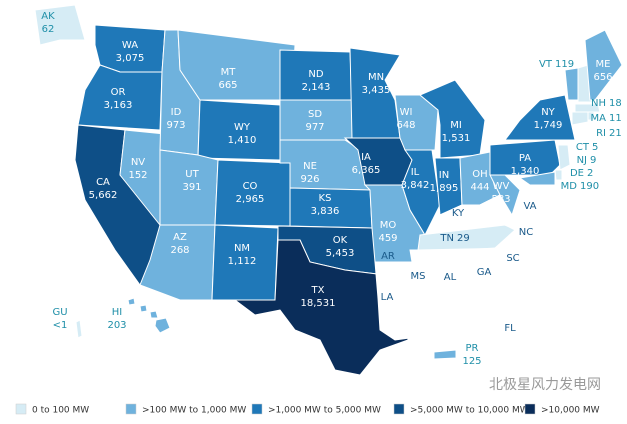  What do you see at coordinates (229, 72) in the screenshot?
I see `state-name: MT` at bounding box center [229, 72].